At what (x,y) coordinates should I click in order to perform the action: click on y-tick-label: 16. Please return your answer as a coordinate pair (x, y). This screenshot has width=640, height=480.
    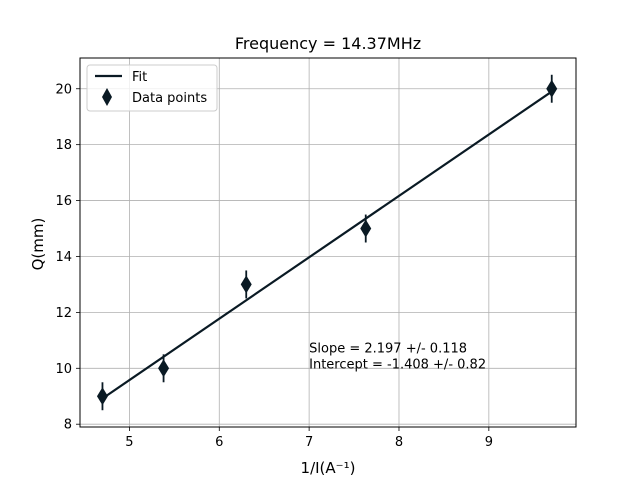
    Looking at the image, I should click on (63, 201).